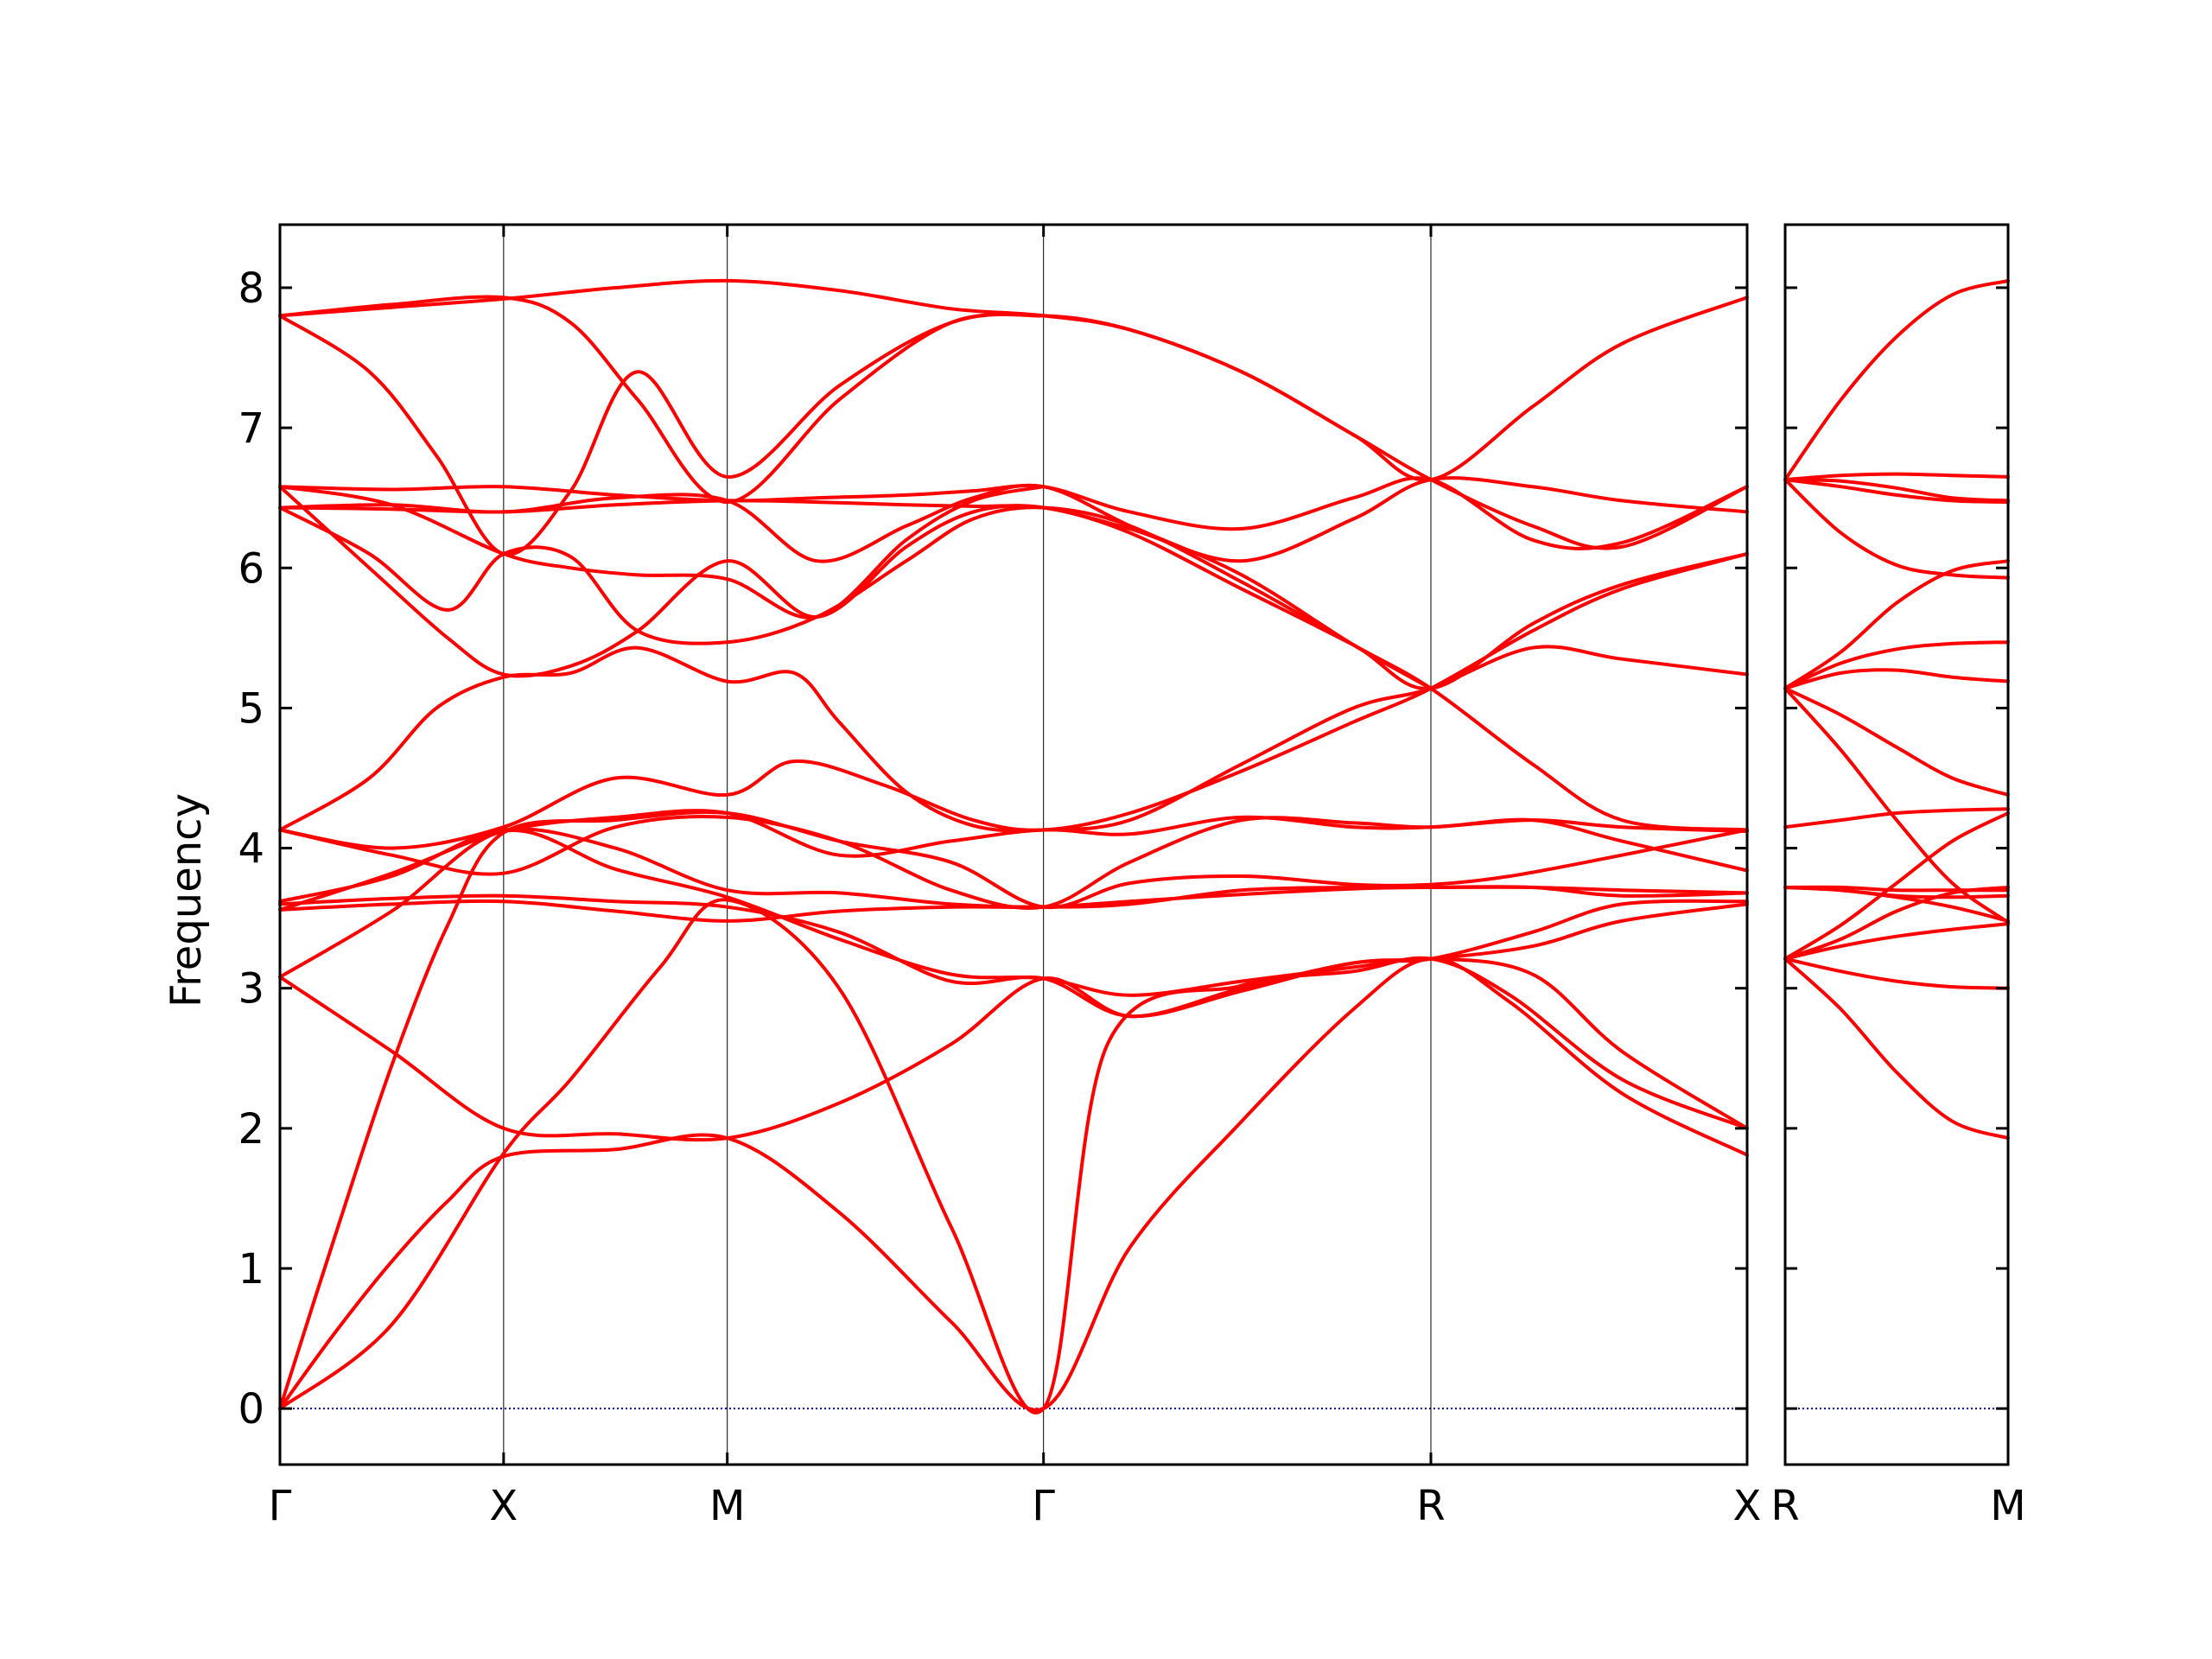  I want to click on right-panel-lines, so click(1897, 844).